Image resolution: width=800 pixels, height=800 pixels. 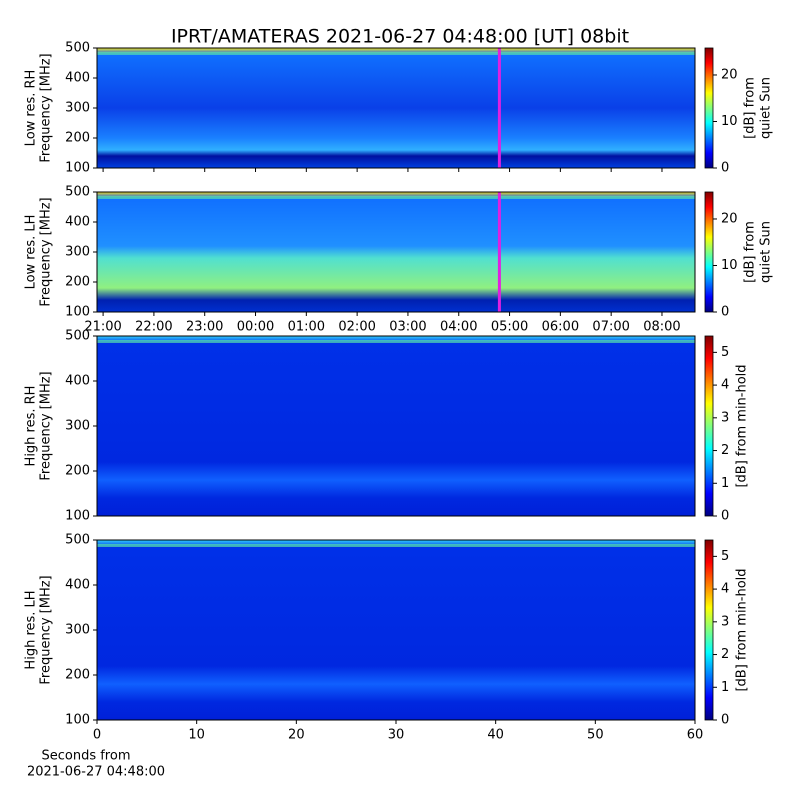 I want to click on x-tick-label: 30, so click(x=396, y=735).